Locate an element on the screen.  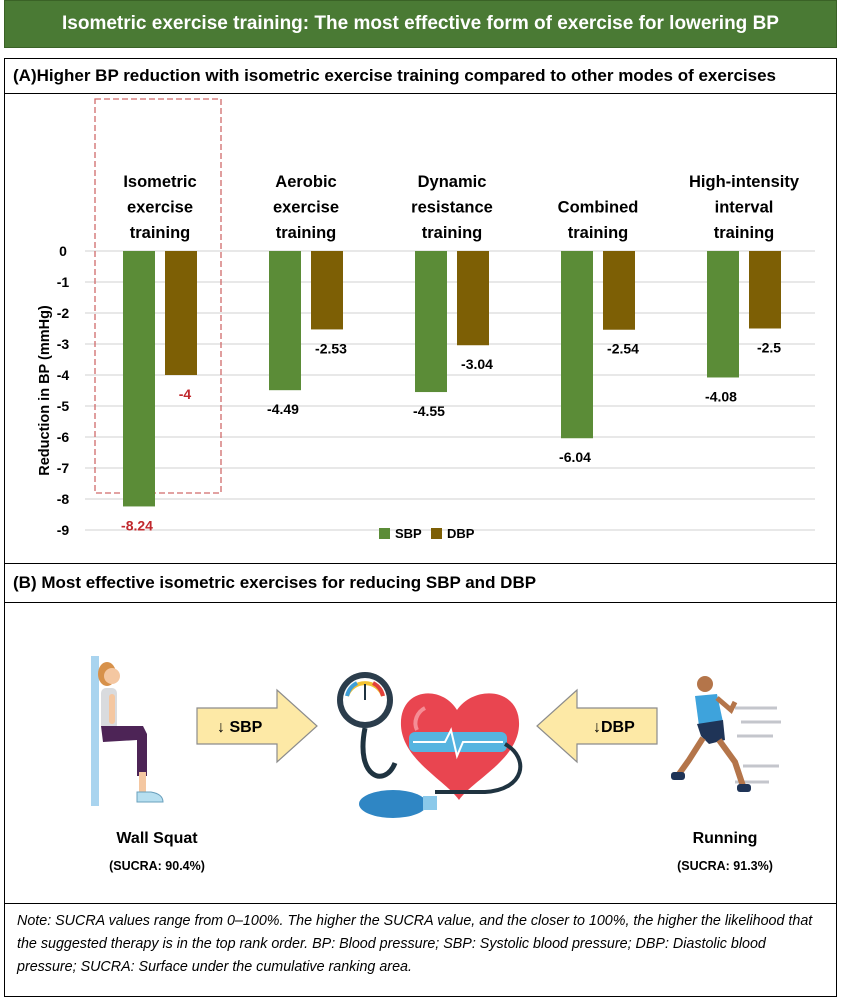
data-label-sbp: -8.24 is located at coordinates (137, 525).